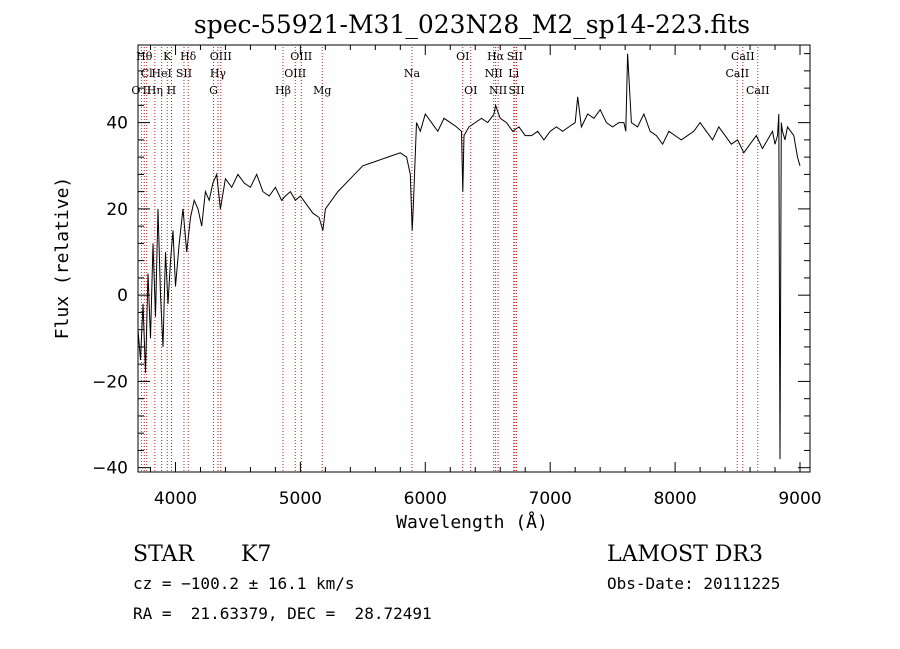  What do you see at coordinates (213, 90) in the screenshot?
I see `marker-label-11: G` at bounding box center [213, 90].